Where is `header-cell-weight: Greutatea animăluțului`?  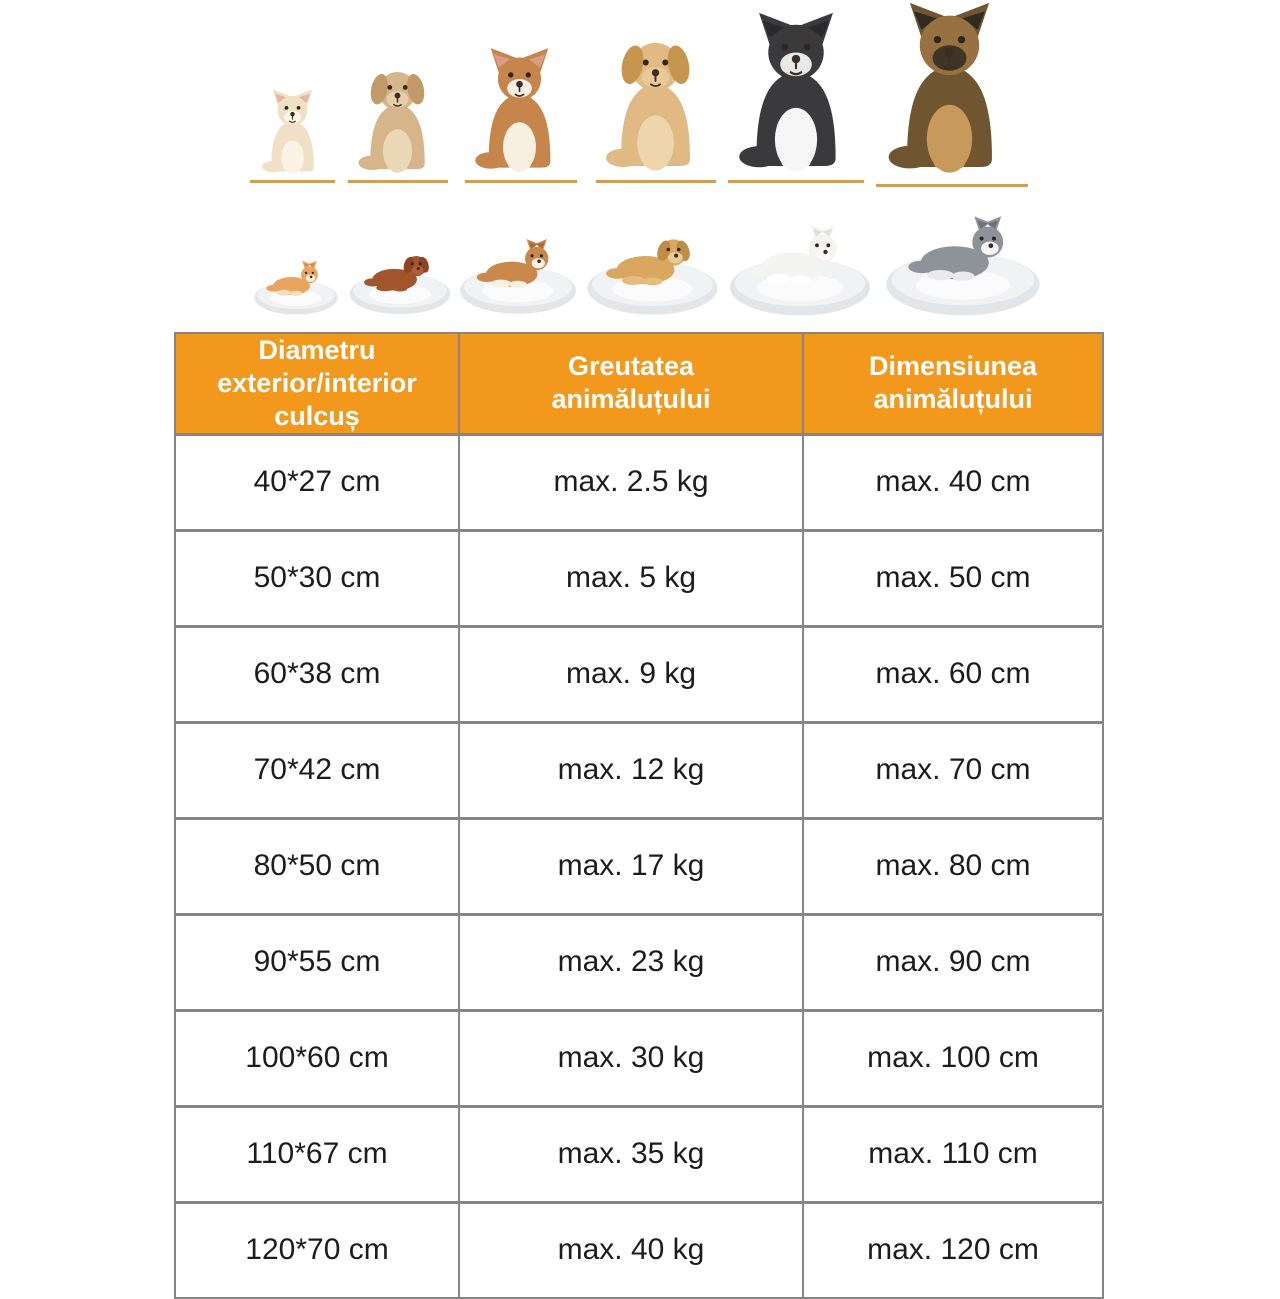 header-cell-weight: Greutatea animăluțului is located at coordinates (631, 383).